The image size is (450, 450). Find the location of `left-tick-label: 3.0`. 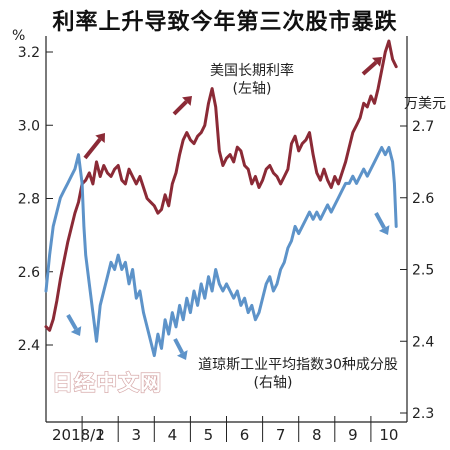

left-tick-label: 3.0 is located at coordinates (29, 126).